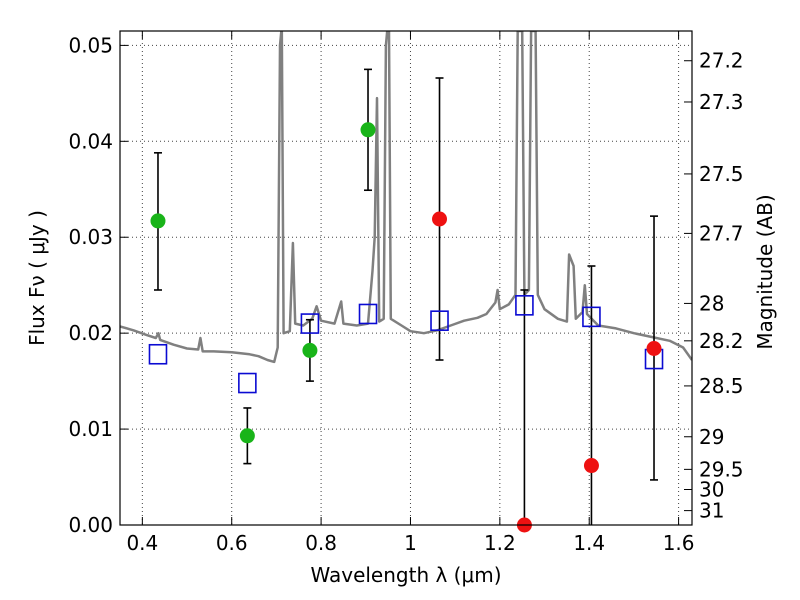  I want to click on right-tick-label: 27.3, so click(721, 102).